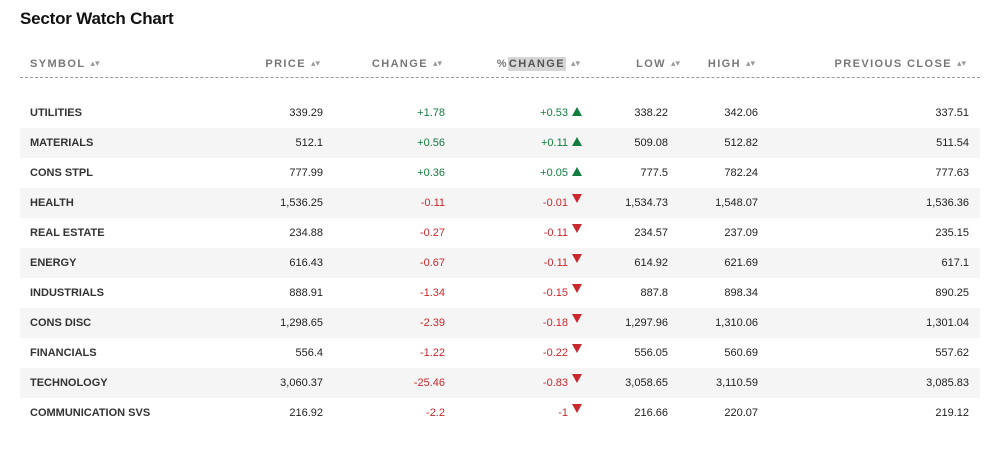 The image size is (993, 462). What do you see at coordinates (577, 141) in the screenshot?
I see `triangle-up-icon` at bounding box center [577, 141].